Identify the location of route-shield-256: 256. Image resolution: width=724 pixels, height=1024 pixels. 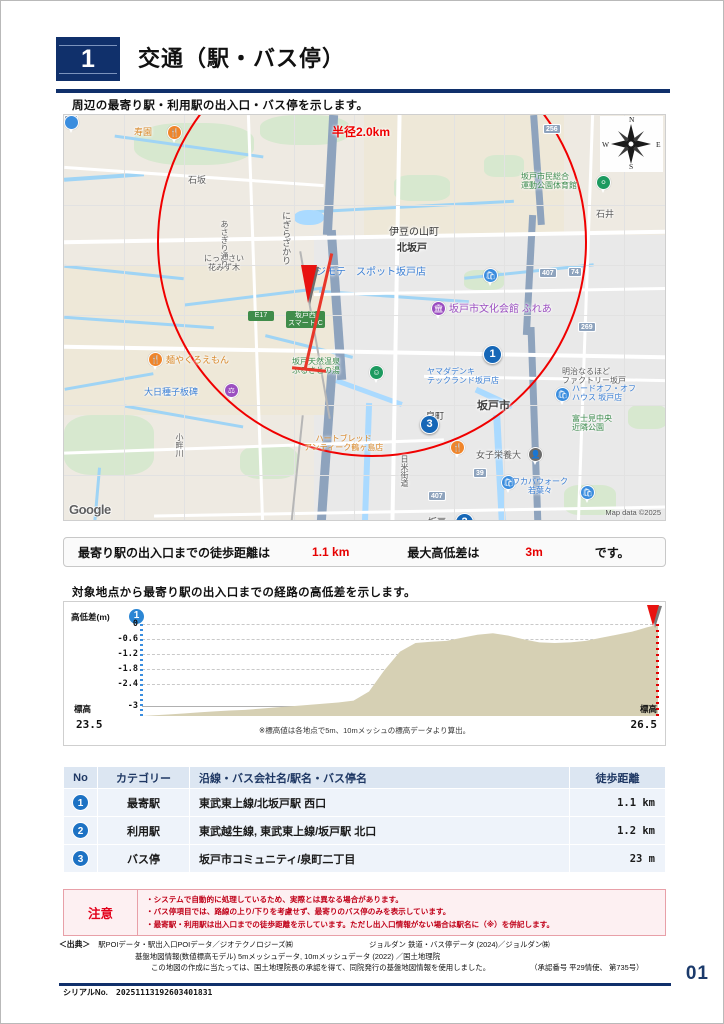
(552, 129).